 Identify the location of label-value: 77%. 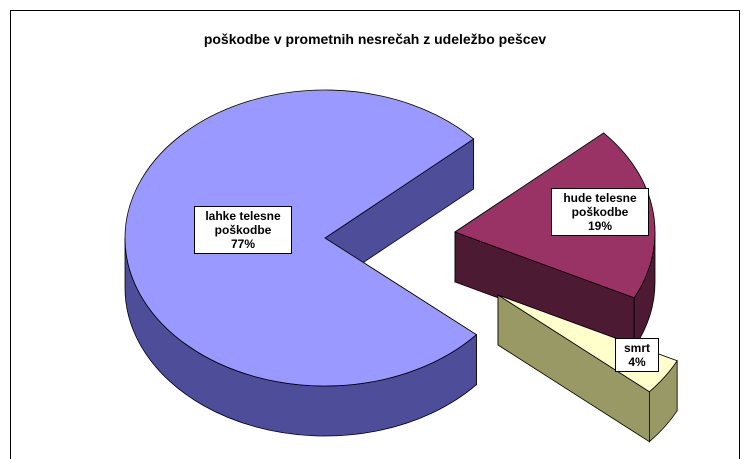
(243, 244).